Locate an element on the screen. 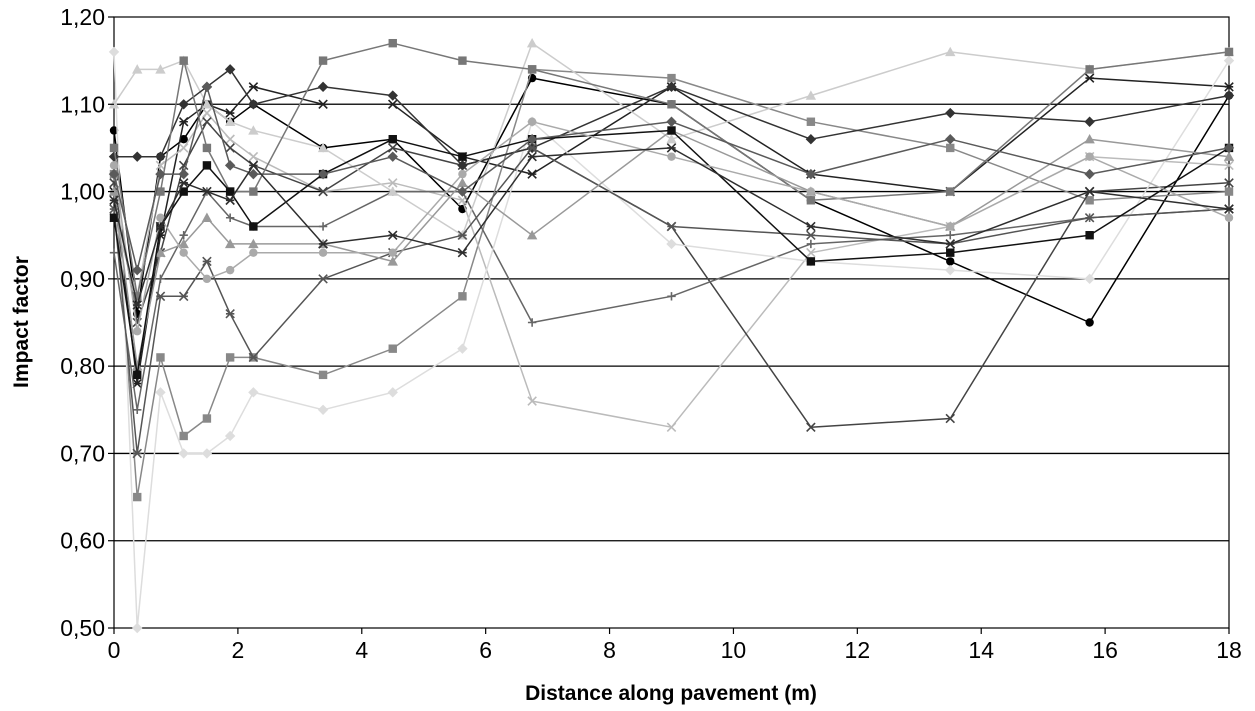 The image size is (1255, 711). y-axis: 0,50 0,60 0,70 0,80 0,90 1,00 1,10 1,20 is located at coordinates (87, 322).